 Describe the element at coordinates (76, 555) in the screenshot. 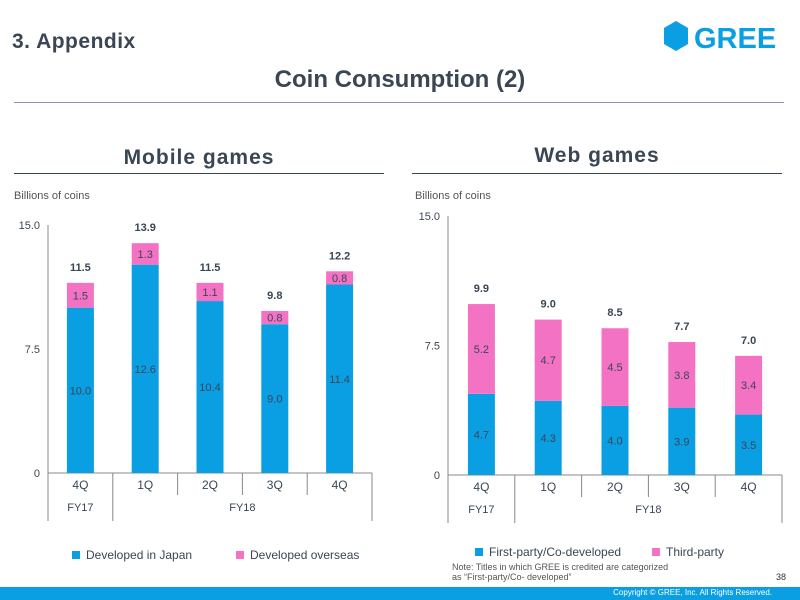

I see `legend-japan-swatch` at that location.